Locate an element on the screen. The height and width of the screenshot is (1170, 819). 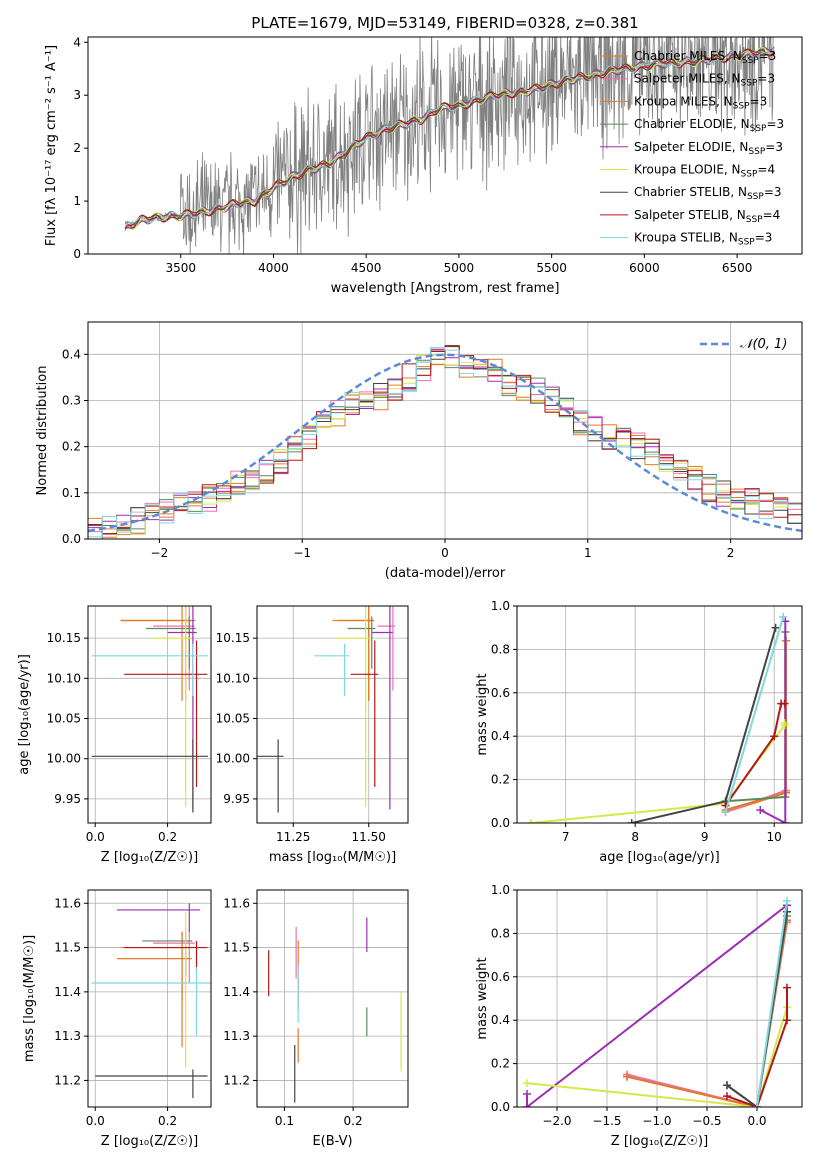
x-tick-label: 0 is located at coordinates (445, 553).